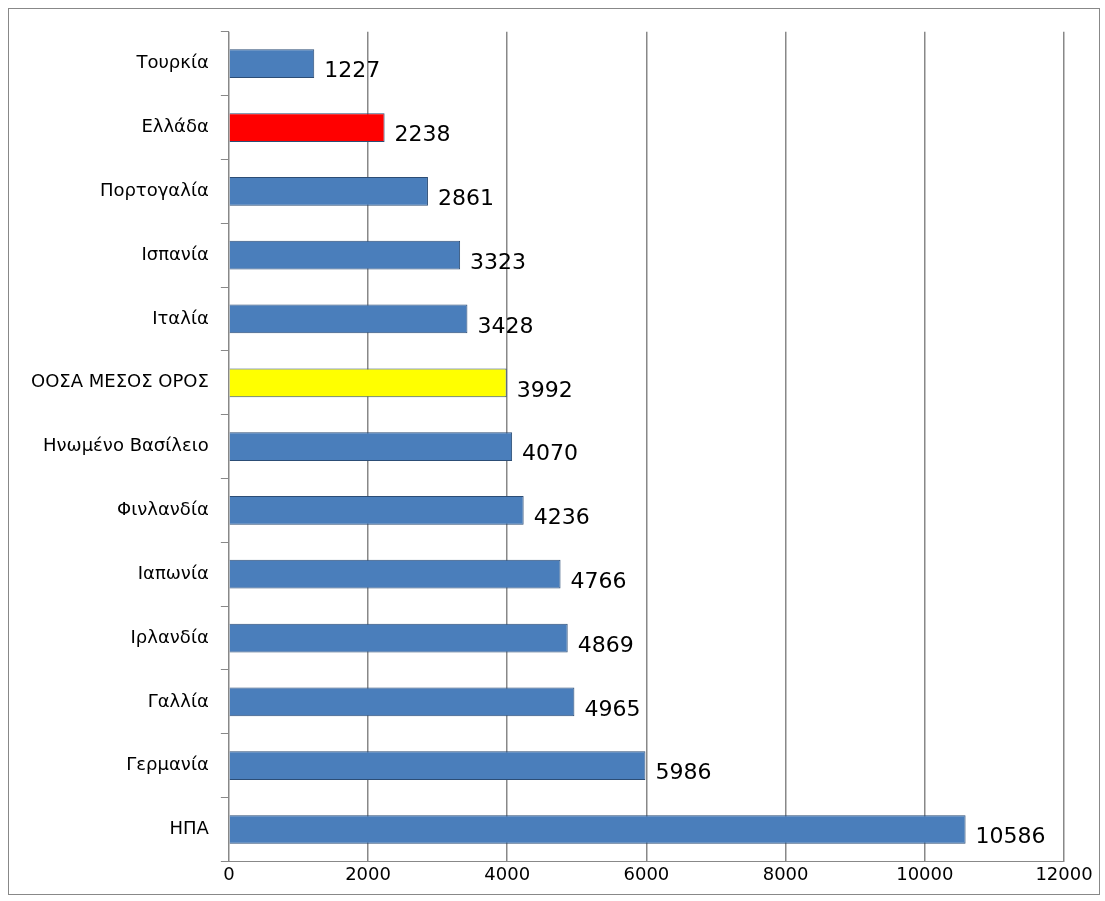 This screenshot has width=1105, height=901. Describe the element at coordinates (550, 453) in the screenshot. I see `data-label: 4070` at that location.